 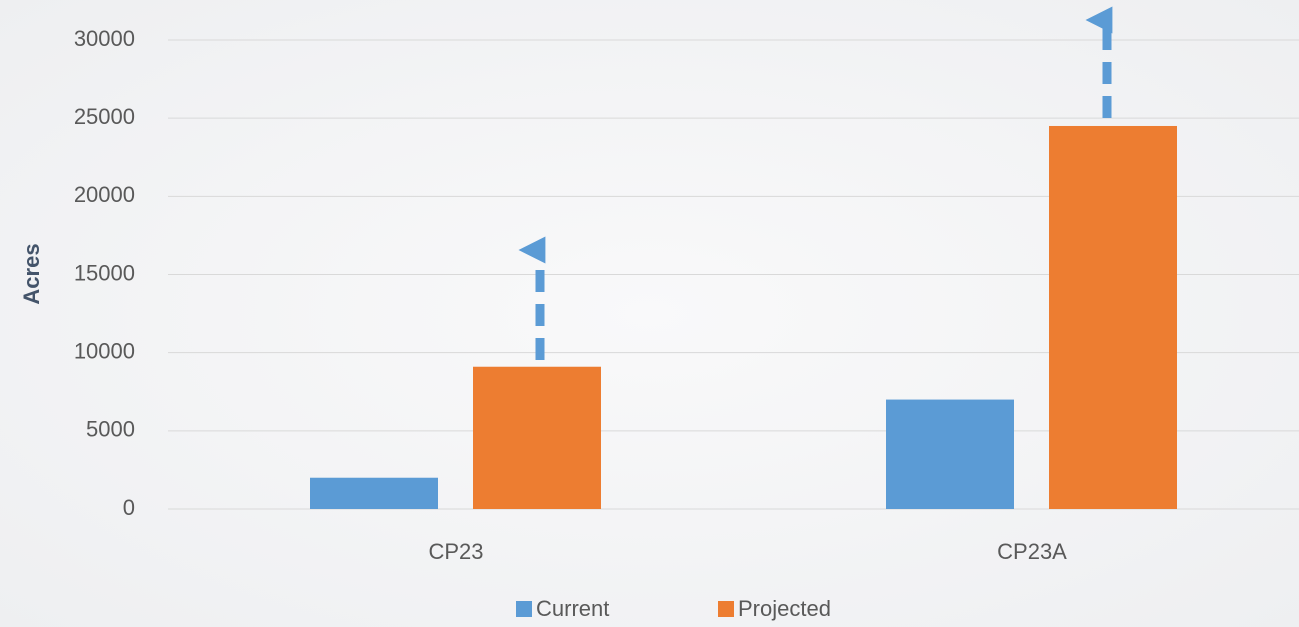 What do you see at coordinates (572, 608) in the screenshot?
I see `legend-label: Current` at bounding box center [572, 608].